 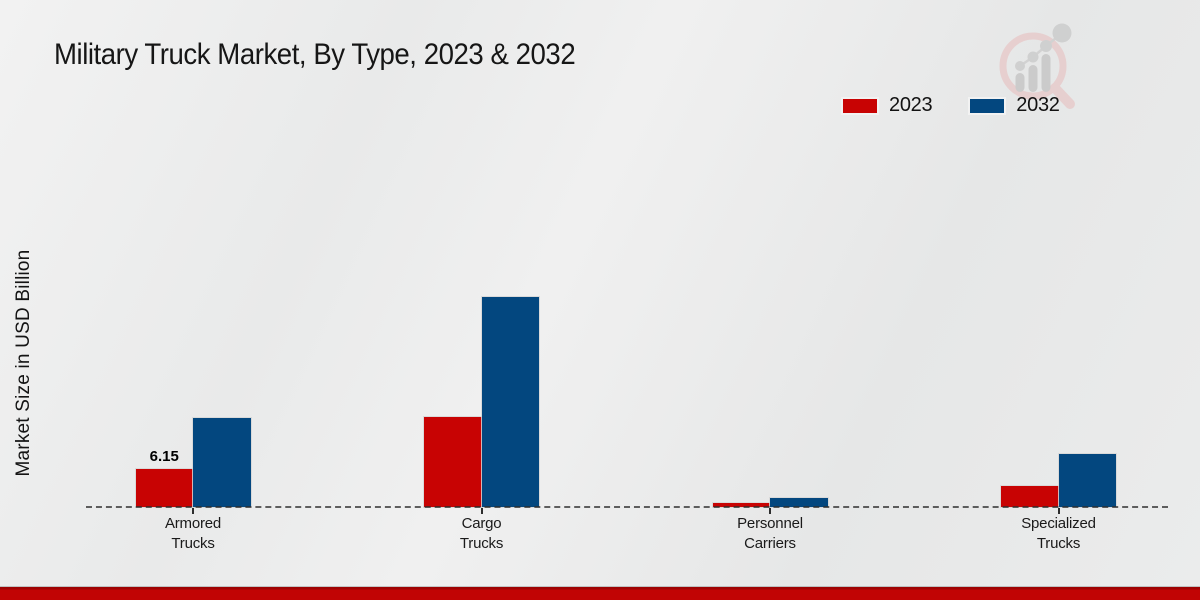 What do you see at coordinates (951, 105) in the screenshot?
I see `legend: 2023 2032` at bounding box center [951, 105].